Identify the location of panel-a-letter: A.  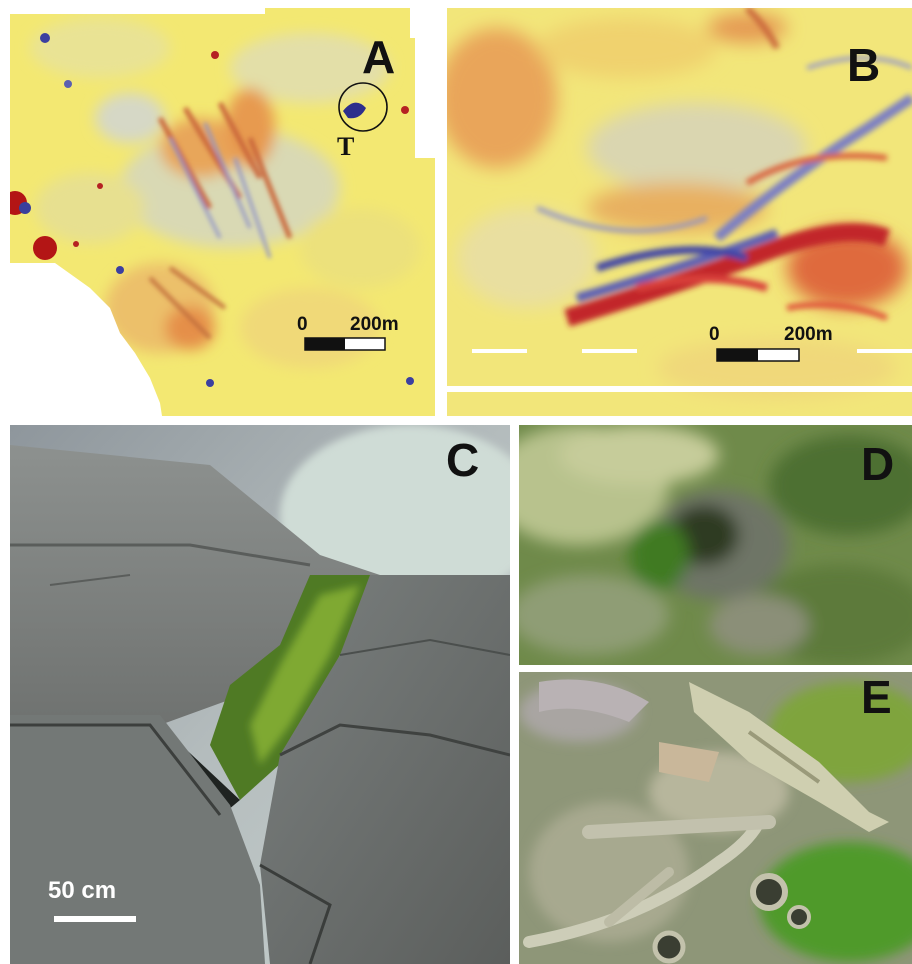
(379, 57).